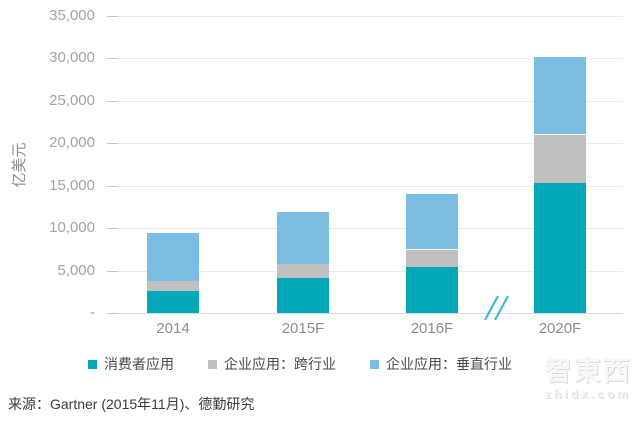 The image size is (640, 423). I want to click on watermark-text: 智東西, so click(588, 371).